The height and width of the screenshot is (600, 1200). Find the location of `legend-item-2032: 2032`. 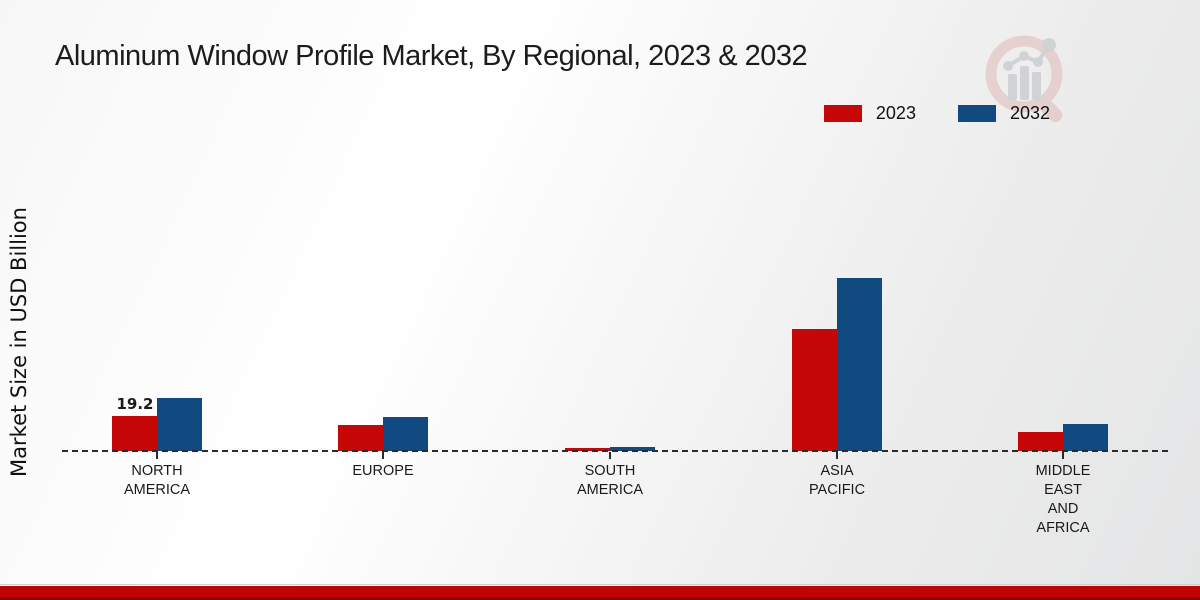

legend-item-2032: 2032 is located at coordinates (1003, 113).